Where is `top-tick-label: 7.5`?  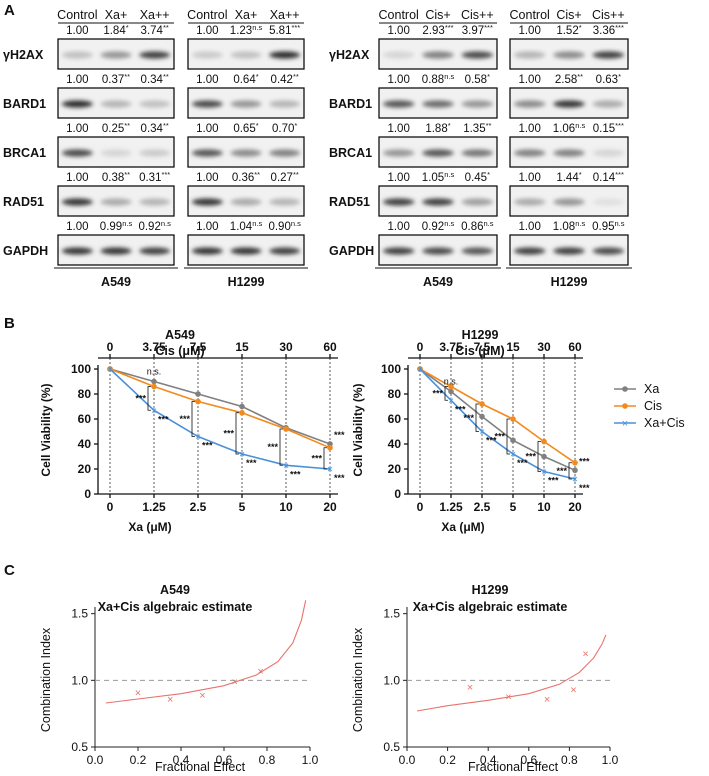 top-tick-label: 7.5 is located at coordinates (482, 347).